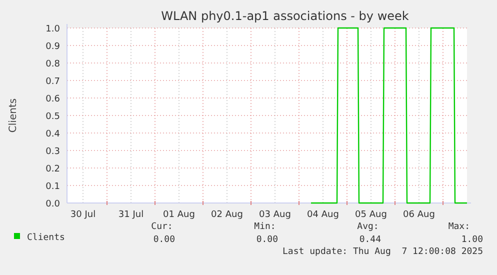  What do you see at coordinates (371, 215) in the screenshot?
I see `x-tick-label: 05 Aug` at bounding box center [371, 215].